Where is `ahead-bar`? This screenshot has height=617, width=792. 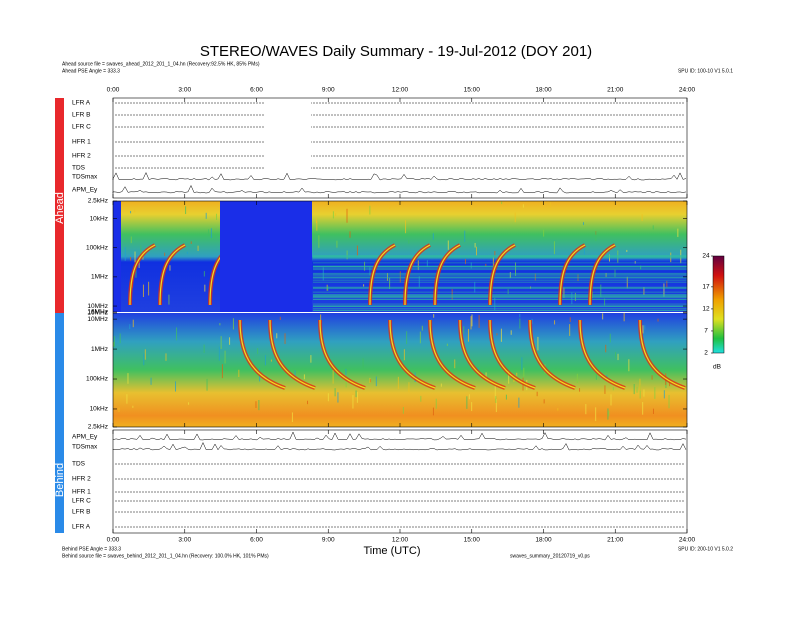 ahead-bar is located at coordinates (59, 205).